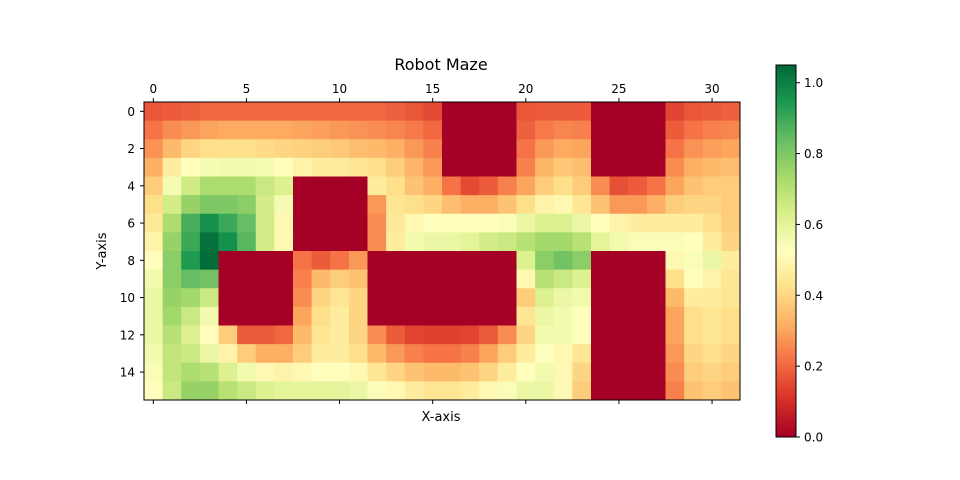 This screenshot has height=480, width=960. What do you see at coordinates (131, 149) in the screenshot?
I see `y-tick-label: 2` at bounding box center [131, 149].